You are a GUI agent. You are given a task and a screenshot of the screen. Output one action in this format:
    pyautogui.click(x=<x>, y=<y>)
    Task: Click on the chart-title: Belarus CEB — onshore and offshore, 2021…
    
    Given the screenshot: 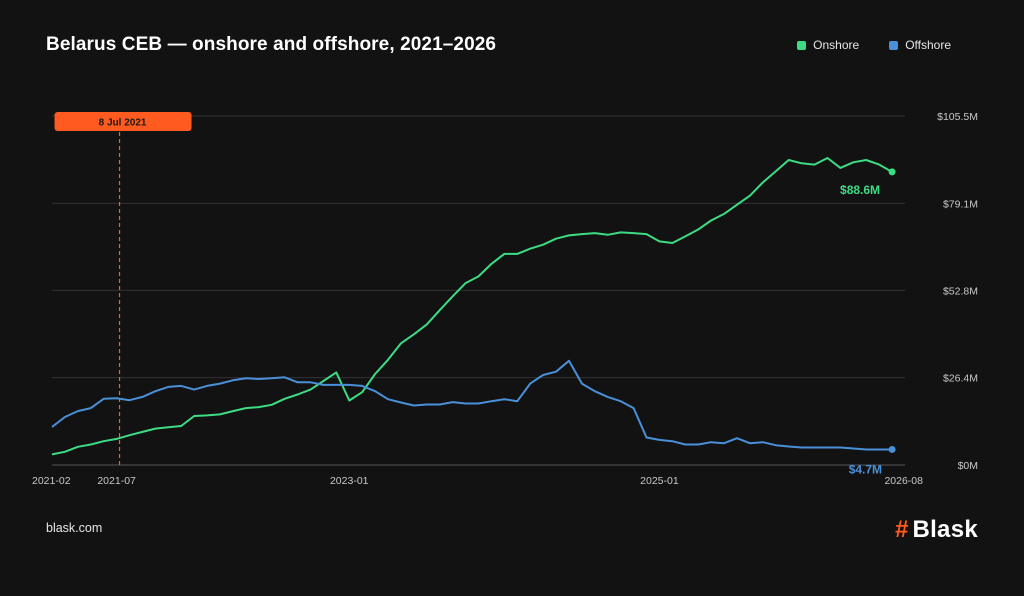 What is the action you would take?
    pyautogui.click(x=271, y=44)
    